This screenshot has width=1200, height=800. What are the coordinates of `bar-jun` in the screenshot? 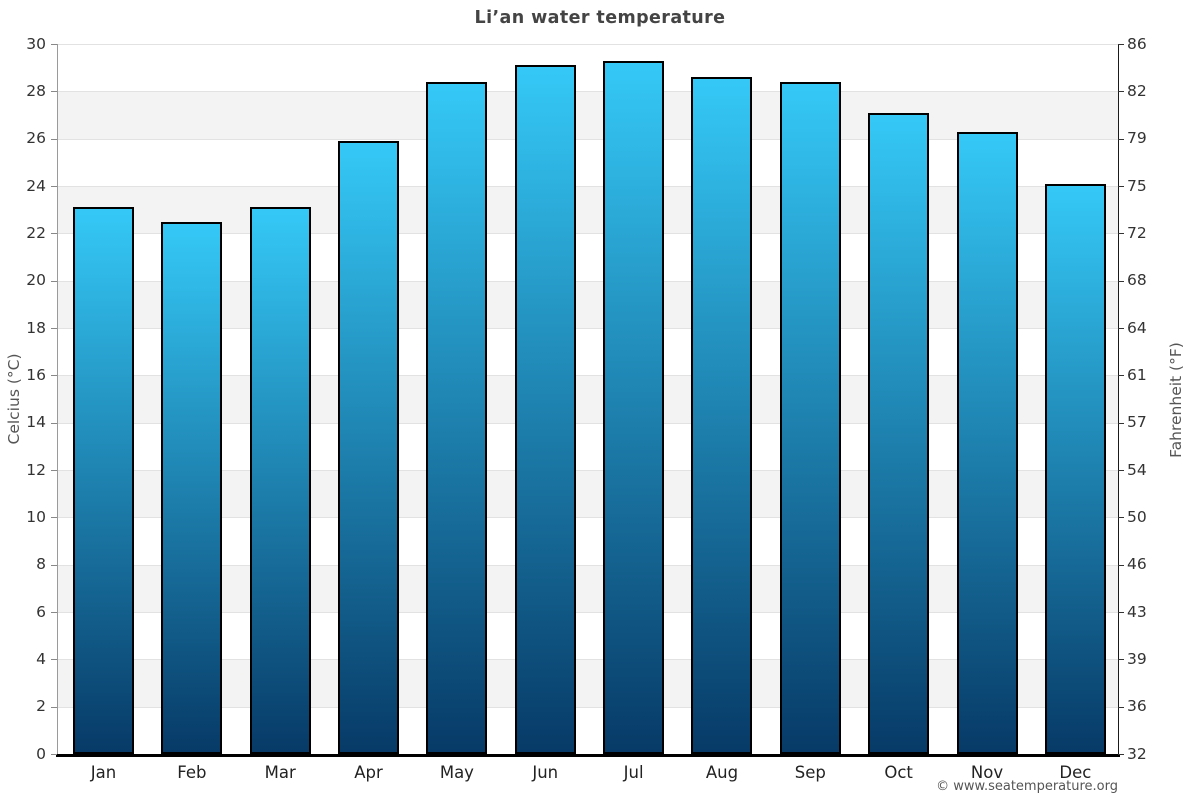 It's located at (545, 409).